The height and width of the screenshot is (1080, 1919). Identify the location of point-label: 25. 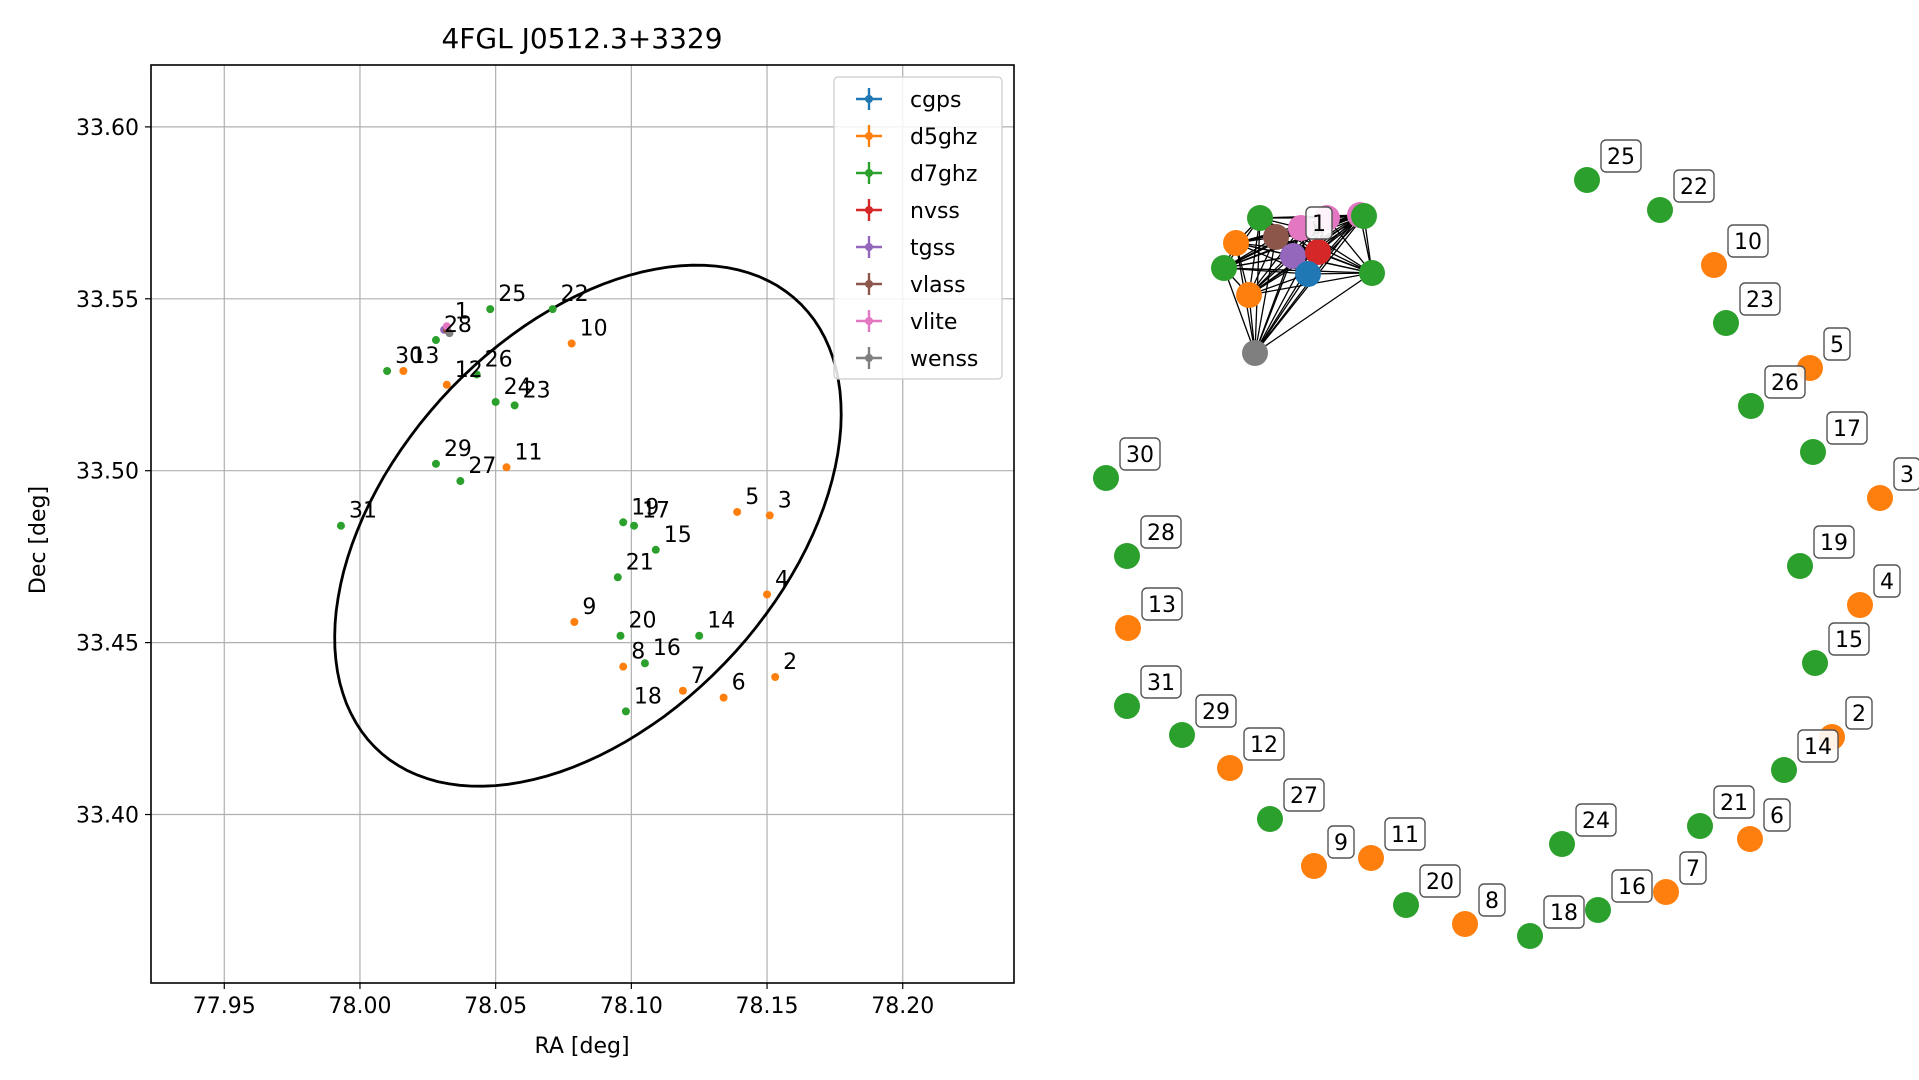
(512, 294).